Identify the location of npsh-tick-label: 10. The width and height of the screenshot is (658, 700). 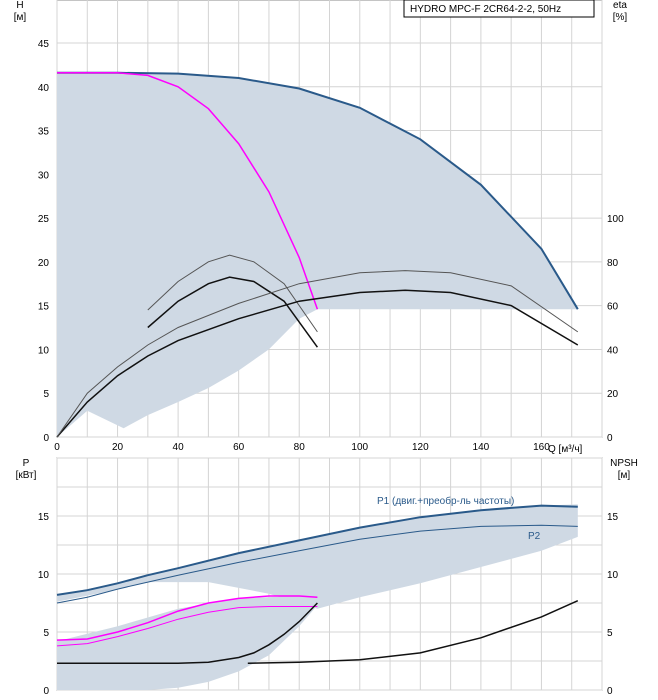
(613, 575).